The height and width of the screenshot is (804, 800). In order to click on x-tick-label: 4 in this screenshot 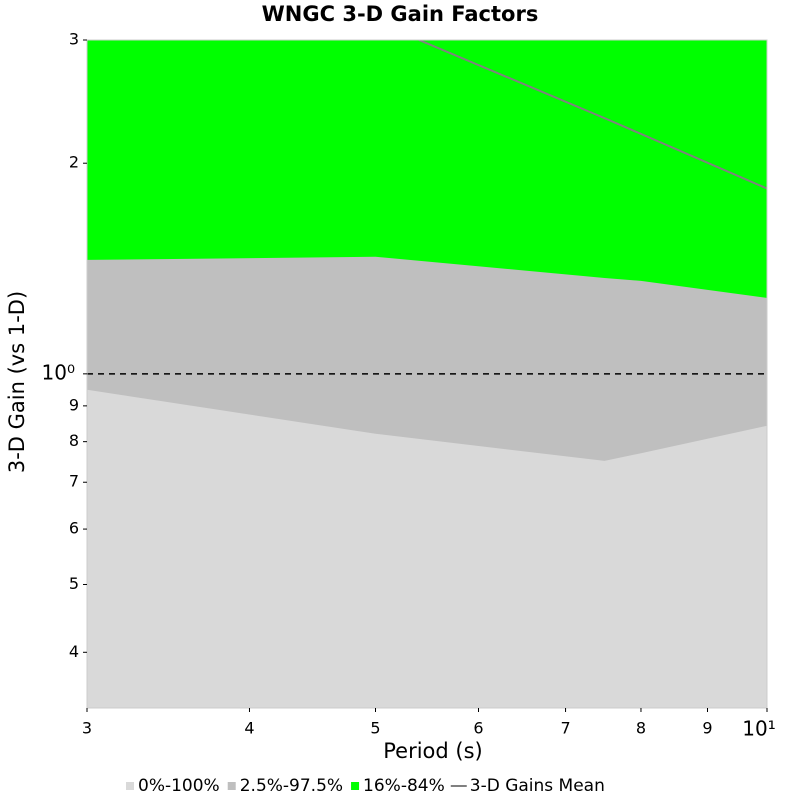, I will do `click(249, 728)`.